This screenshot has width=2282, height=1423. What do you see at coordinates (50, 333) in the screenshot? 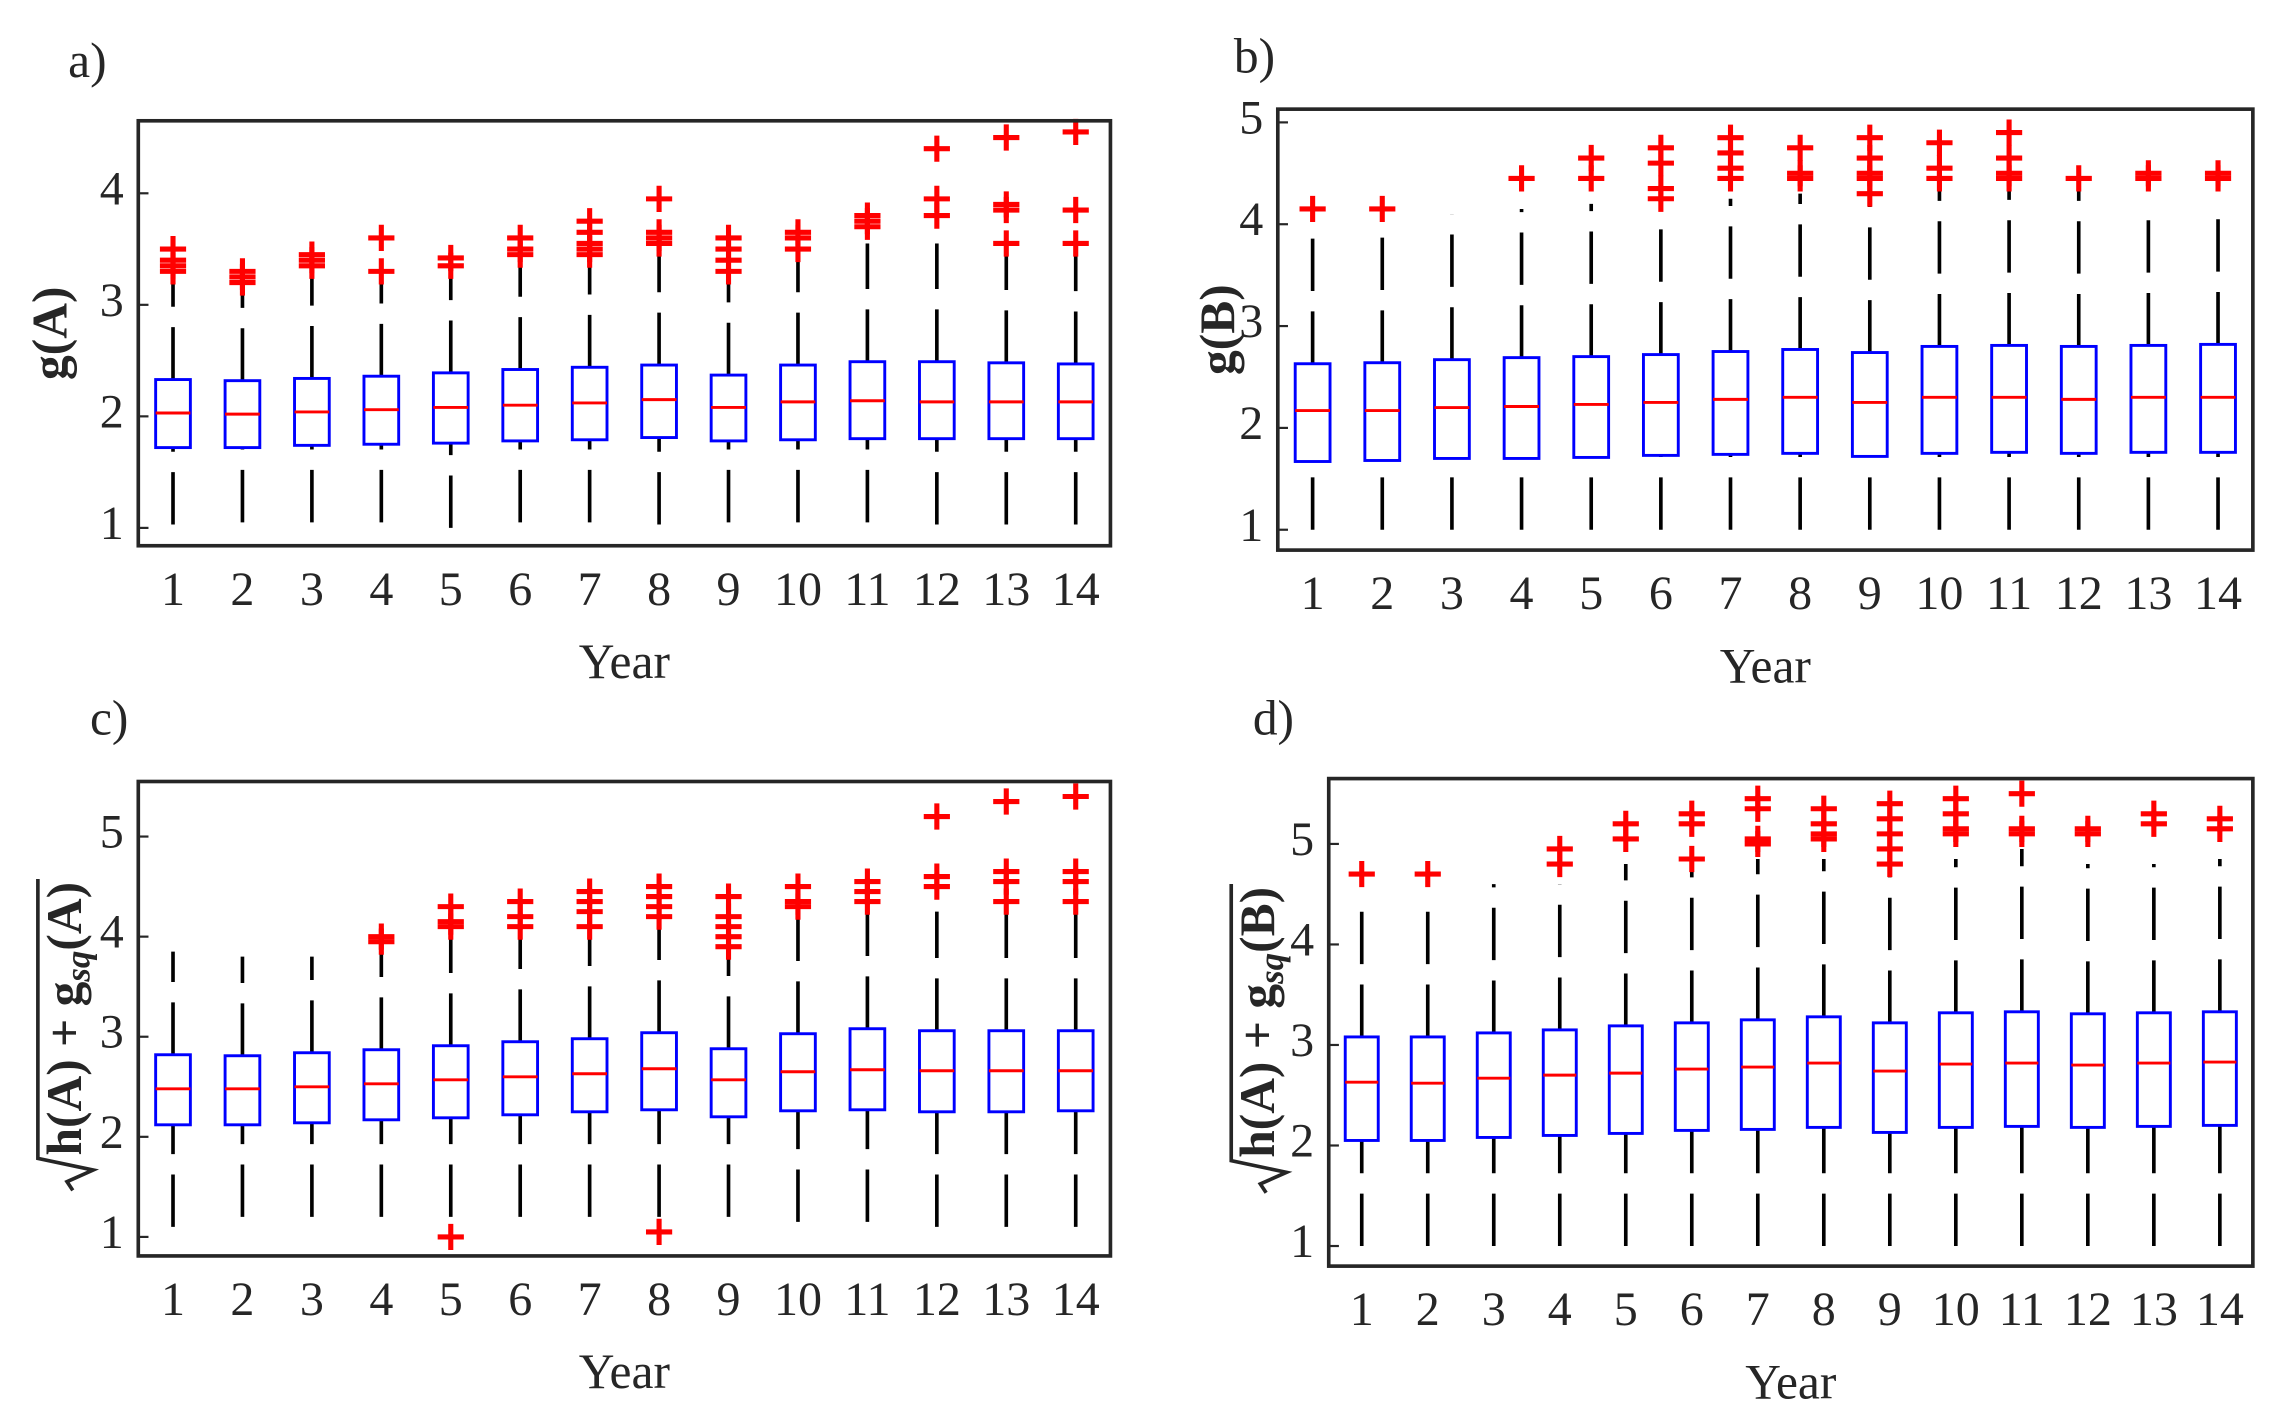
I see `y-axis-label-text: g(A)` at bounding box center [50, 333].